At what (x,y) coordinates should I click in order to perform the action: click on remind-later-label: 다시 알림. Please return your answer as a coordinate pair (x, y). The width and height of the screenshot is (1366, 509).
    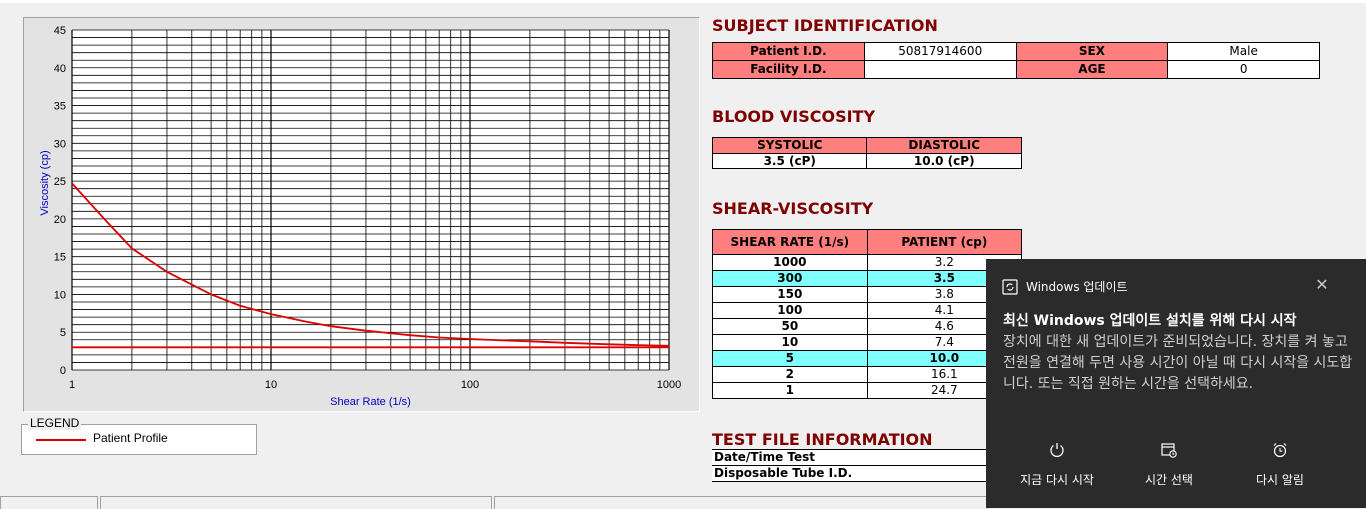
    Looking at the image, I should click on (1280, 480).